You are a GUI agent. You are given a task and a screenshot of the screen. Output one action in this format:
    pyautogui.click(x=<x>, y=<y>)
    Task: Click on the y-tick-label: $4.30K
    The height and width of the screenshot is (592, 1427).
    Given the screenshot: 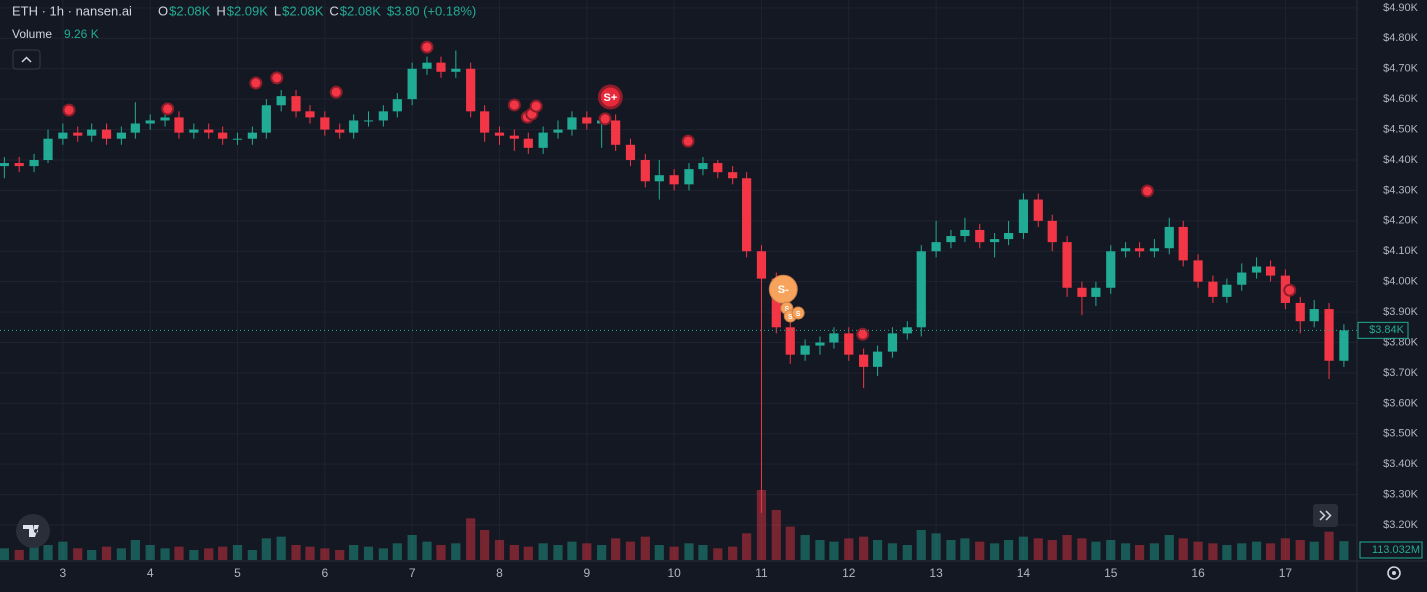 What is the action you would take?
    pyautogui.click(x=1401, y=190)
    